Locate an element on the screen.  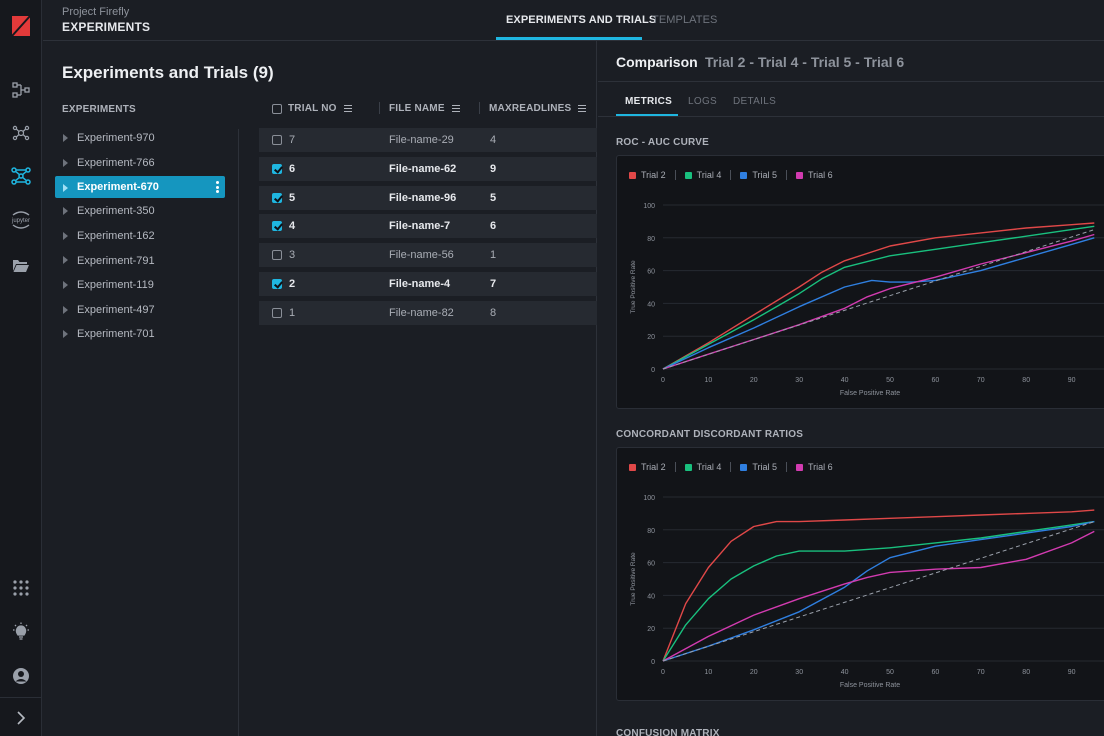
jupyter-icon: jupyter is located at coordinates (21, 220).